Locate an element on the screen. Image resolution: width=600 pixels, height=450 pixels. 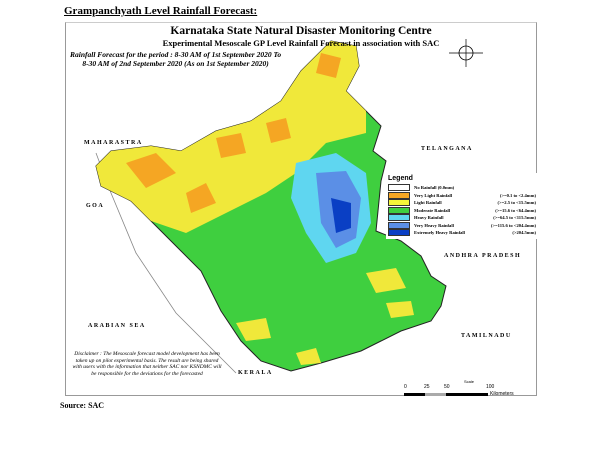
legend-label: Light Rainfall is located at coordinates (428, 203).